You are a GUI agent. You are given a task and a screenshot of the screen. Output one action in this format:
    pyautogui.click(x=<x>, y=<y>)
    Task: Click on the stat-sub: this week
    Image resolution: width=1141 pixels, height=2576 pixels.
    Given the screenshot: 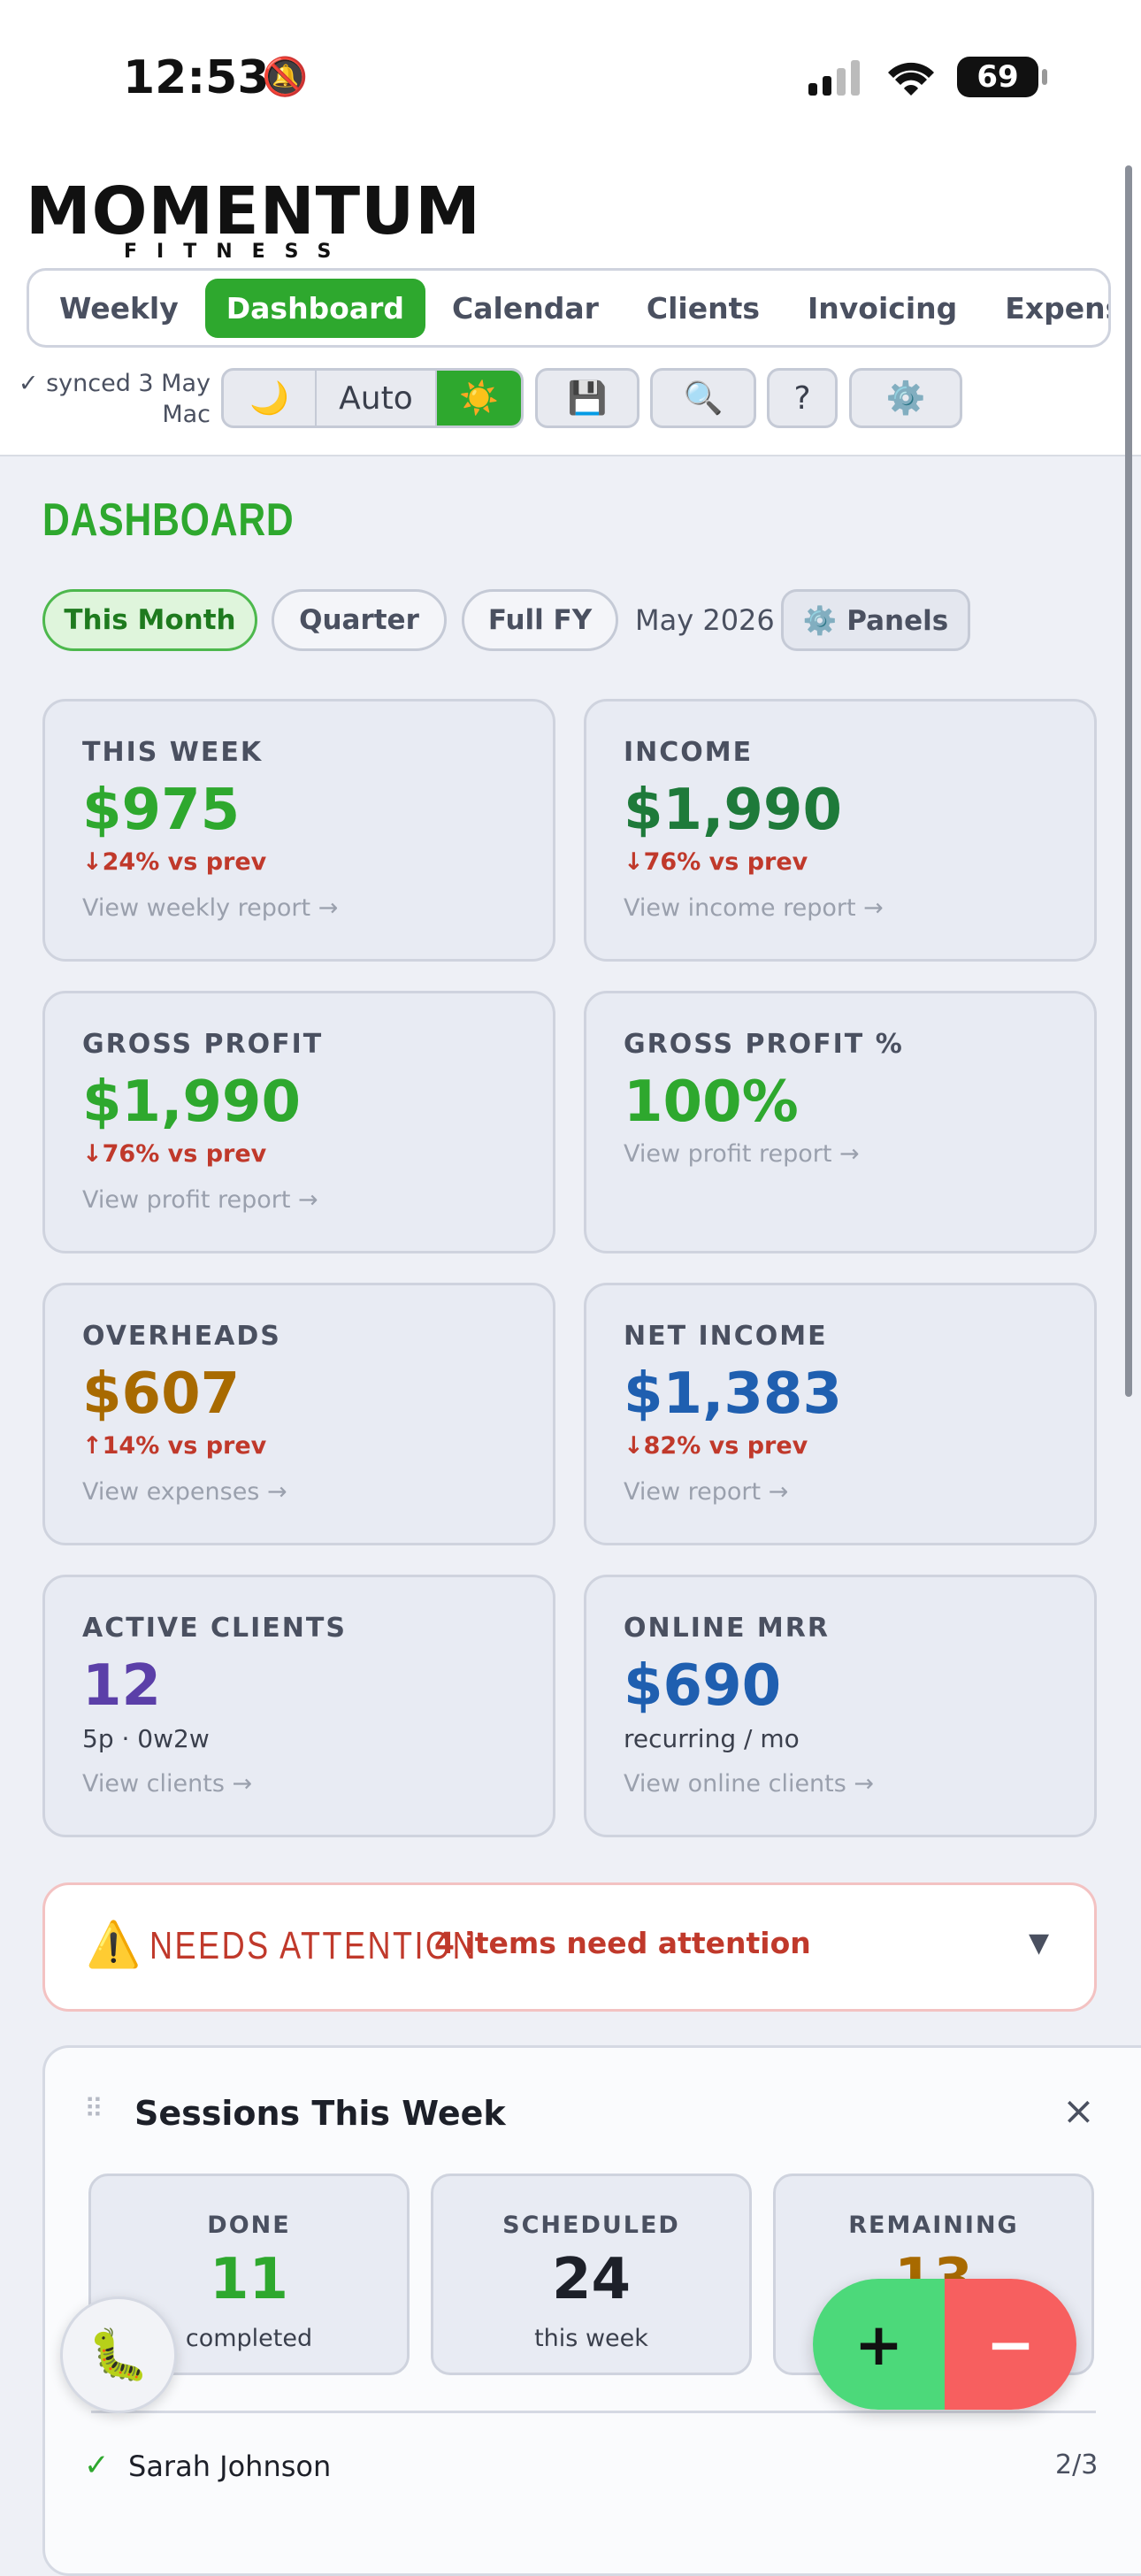 What is the action you would take?
    pyautogui.click(x=591, y=2338)
    